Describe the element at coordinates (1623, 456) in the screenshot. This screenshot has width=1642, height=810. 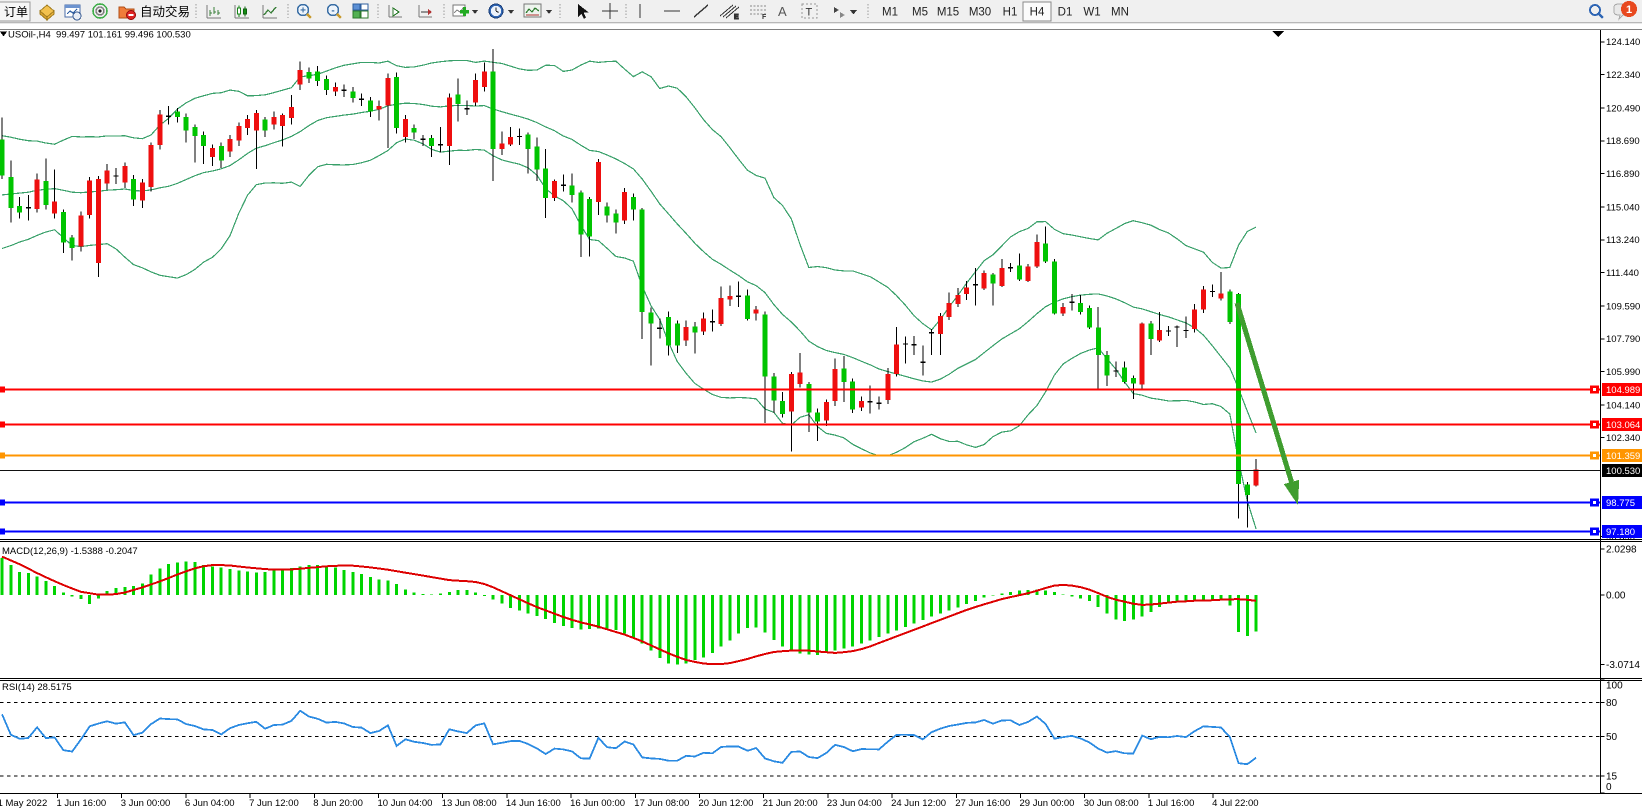
I see `svg-text: 101.359` at that location.